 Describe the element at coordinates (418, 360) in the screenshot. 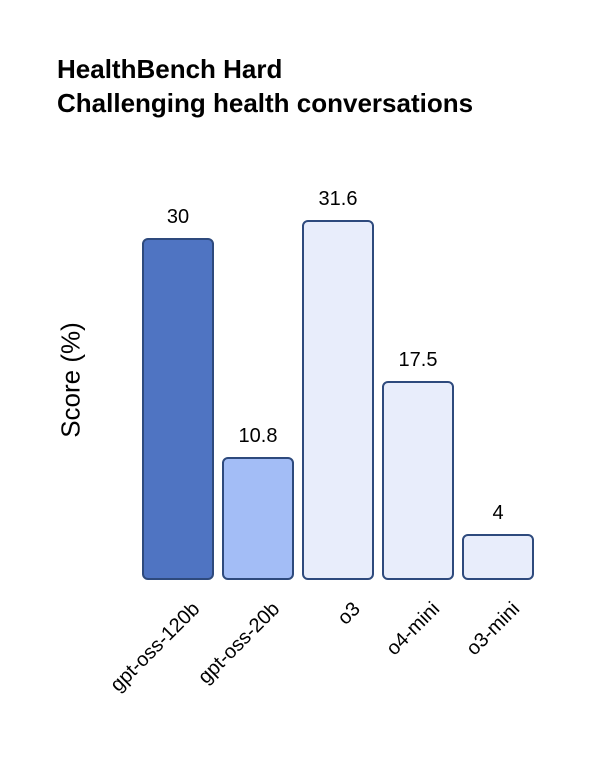

I see `bar-value-label: 17.5` at that location.